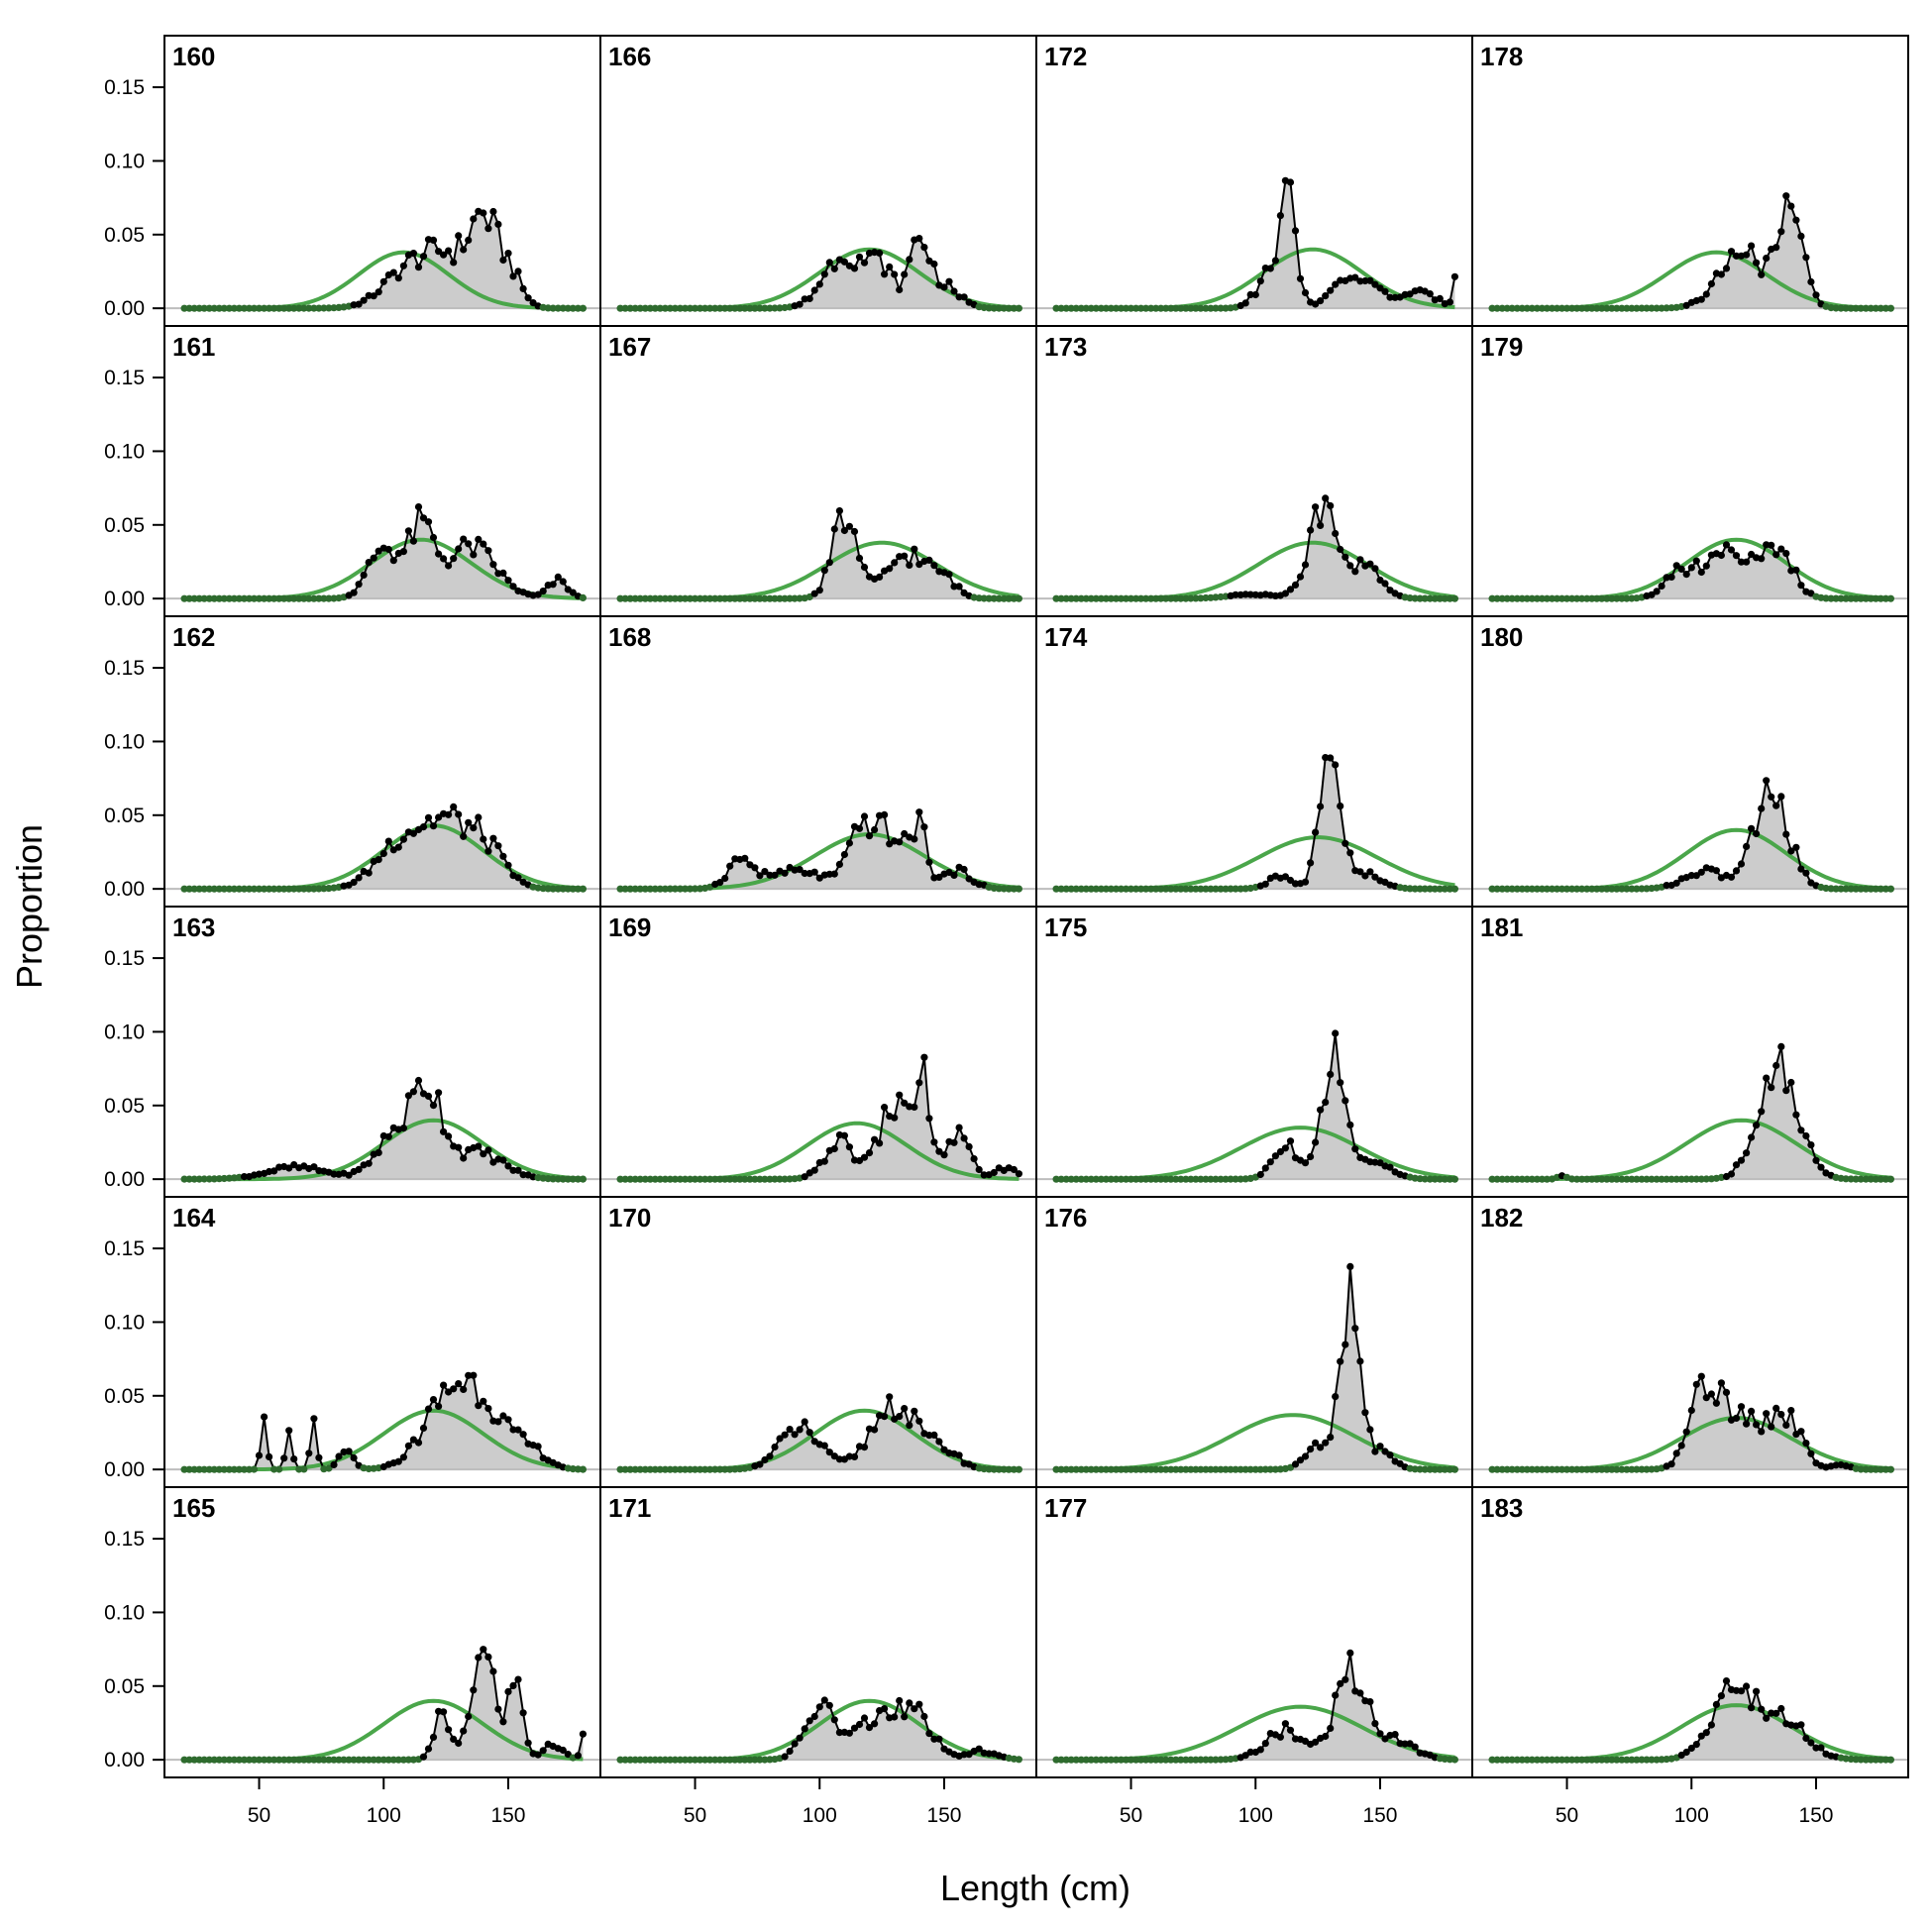 This screenshot has height=1932, width=1932. Describe the element at coordinates (30, 906) in the screenshot. I see `y-axis-title: Proportion` at that location.